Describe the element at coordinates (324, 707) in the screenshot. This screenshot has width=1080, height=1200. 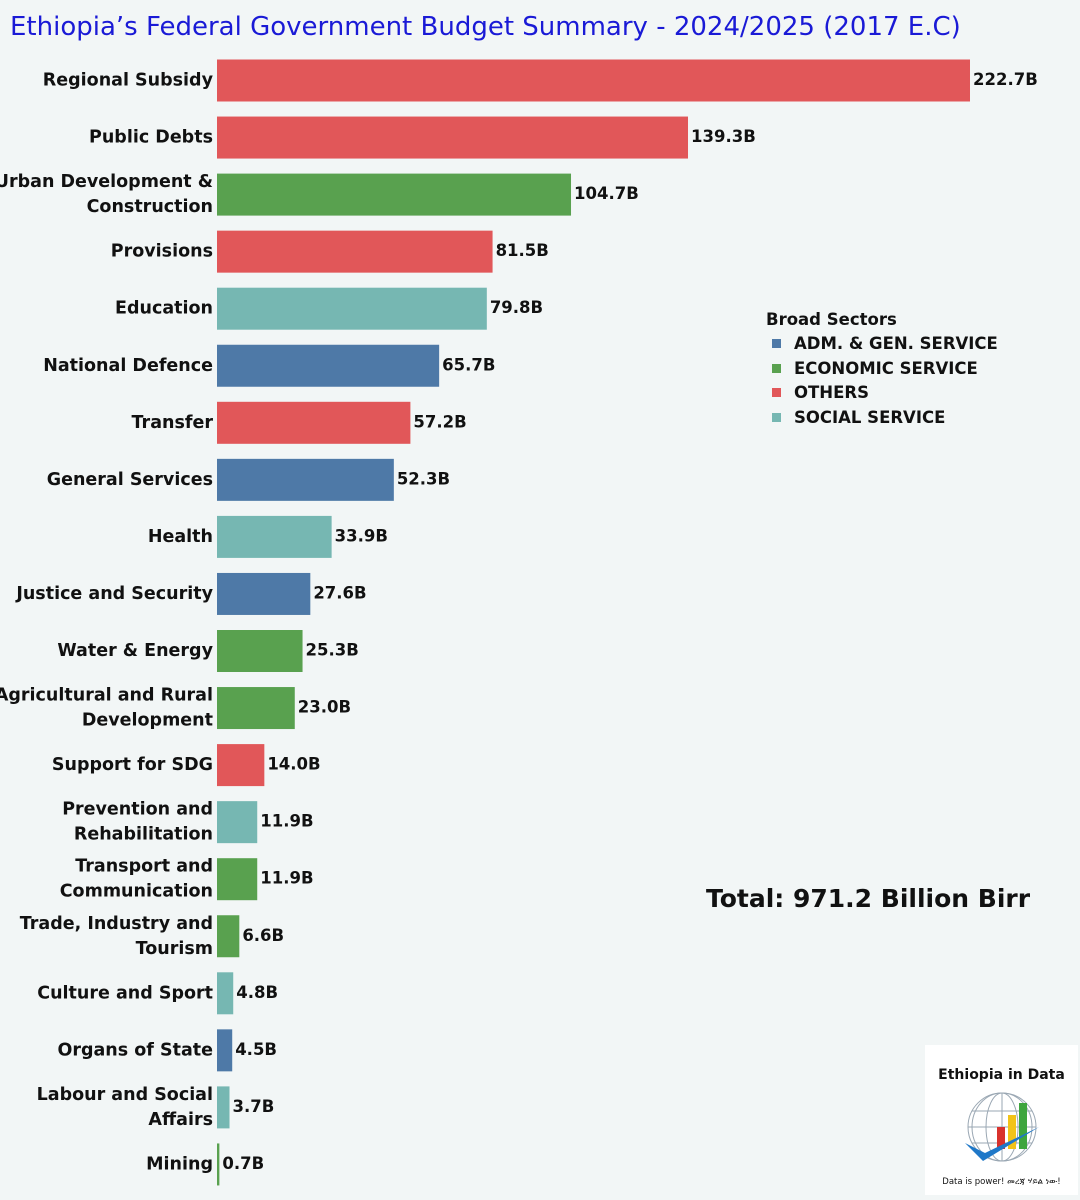
I see `value-label: 23.0B` at that location.